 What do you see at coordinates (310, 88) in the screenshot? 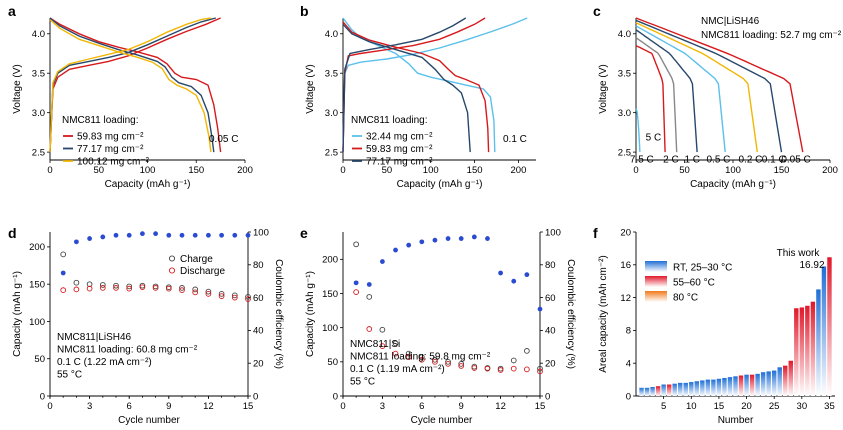
I see `y-axis-title: Voltage (V)` at bounding box center [310, 88].